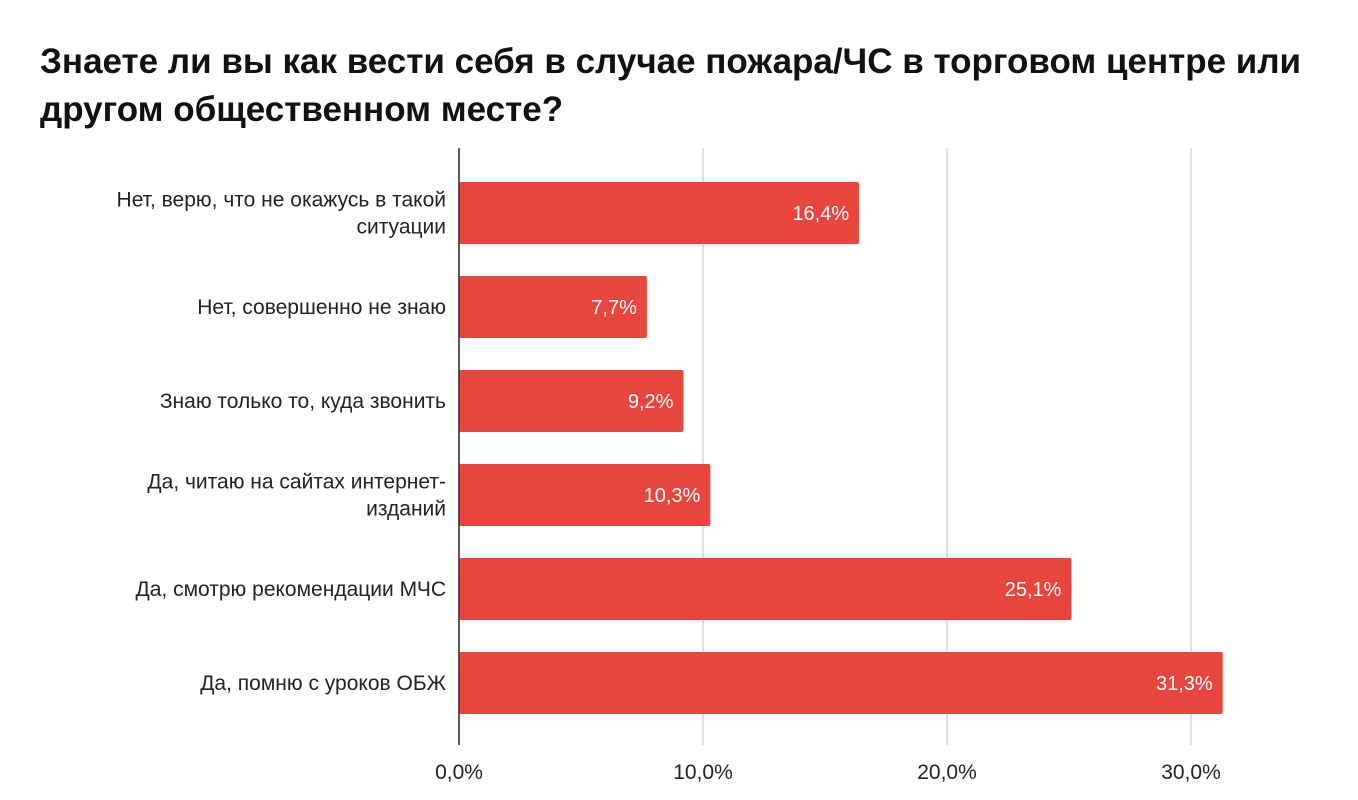  What do you see at coordinates (1033, 590) in the screenshot?
I see `data-label: 25,1%` at bounding box center [1033, 590].